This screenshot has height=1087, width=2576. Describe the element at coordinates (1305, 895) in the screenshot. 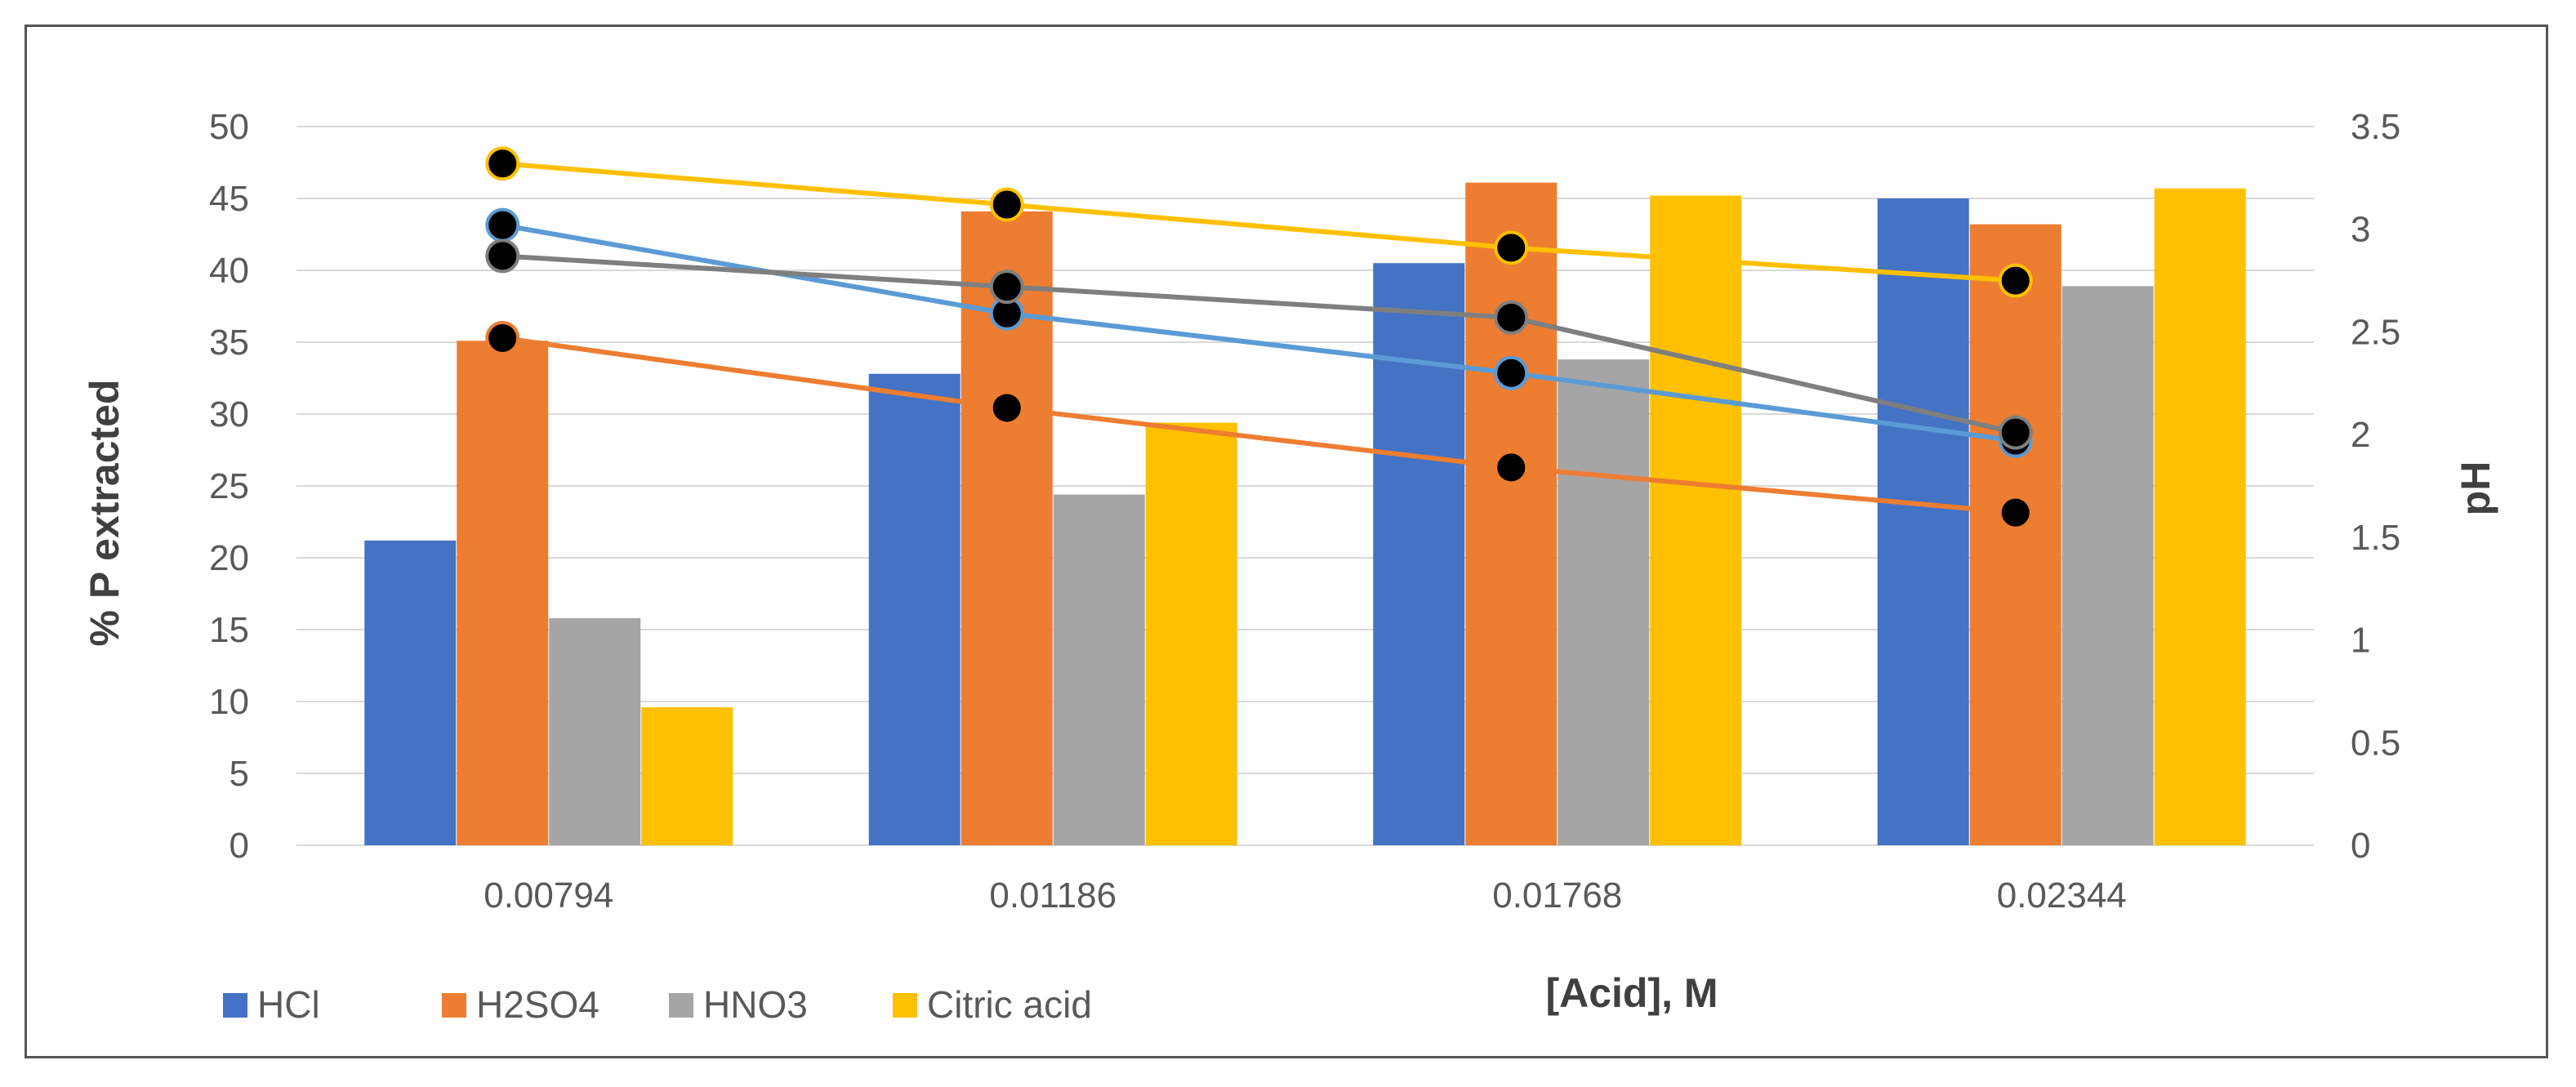

I see `x-axis-ticks: 0.00794 0.01186 0.01768 0.02344` at that location.